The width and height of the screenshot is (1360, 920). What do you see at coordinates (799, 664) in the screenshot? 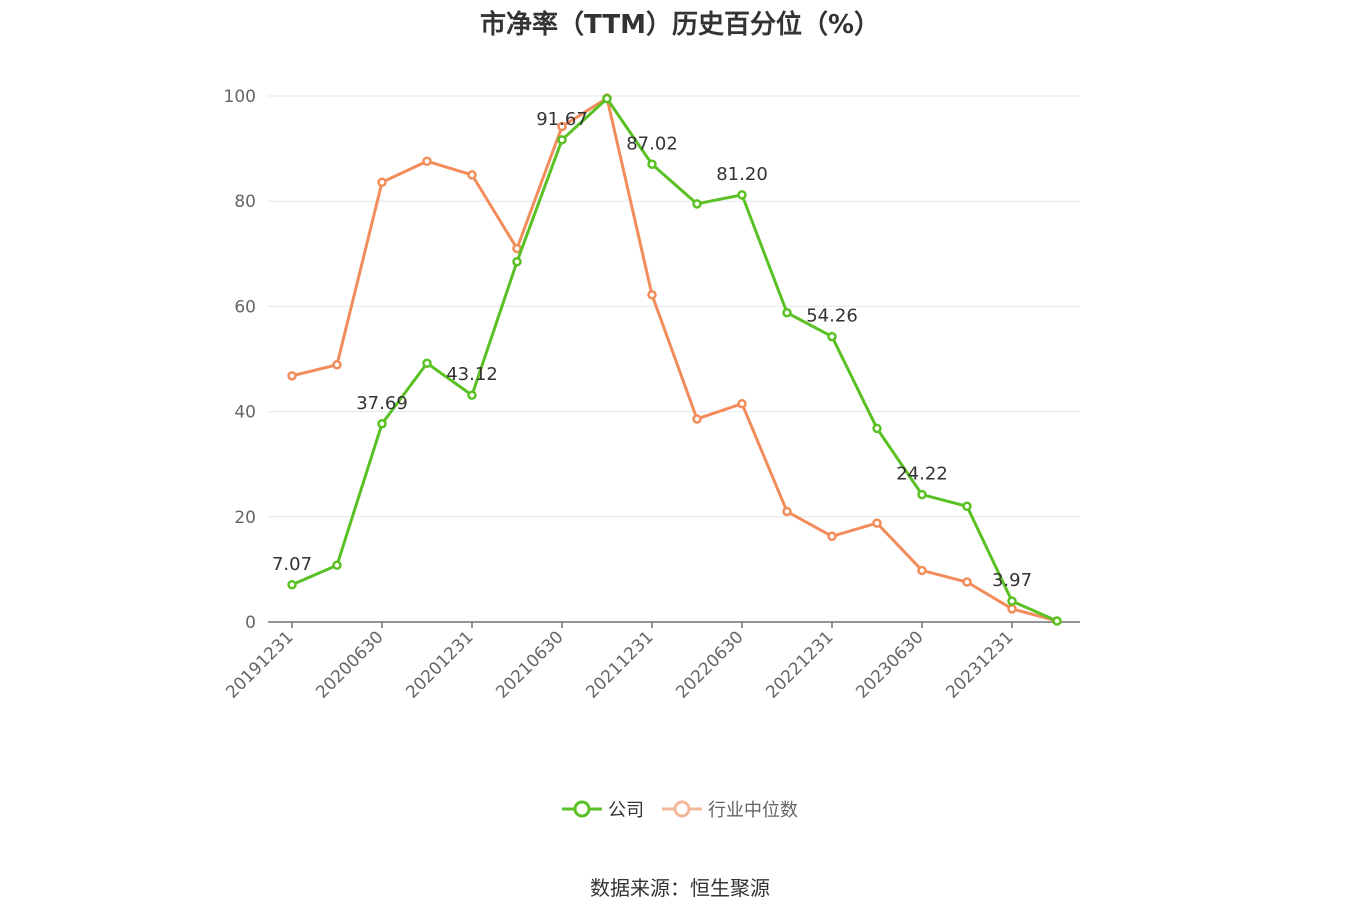
I see `x-tick-label: 20221231` at bounding box center [799, 664].